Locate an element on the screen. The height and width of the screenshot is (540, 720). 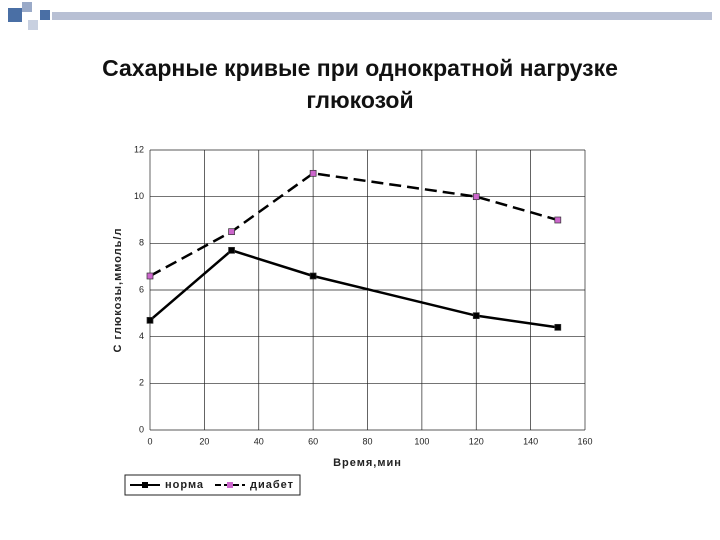
y-tick-label: 4 is located at coordinates (141, 336).